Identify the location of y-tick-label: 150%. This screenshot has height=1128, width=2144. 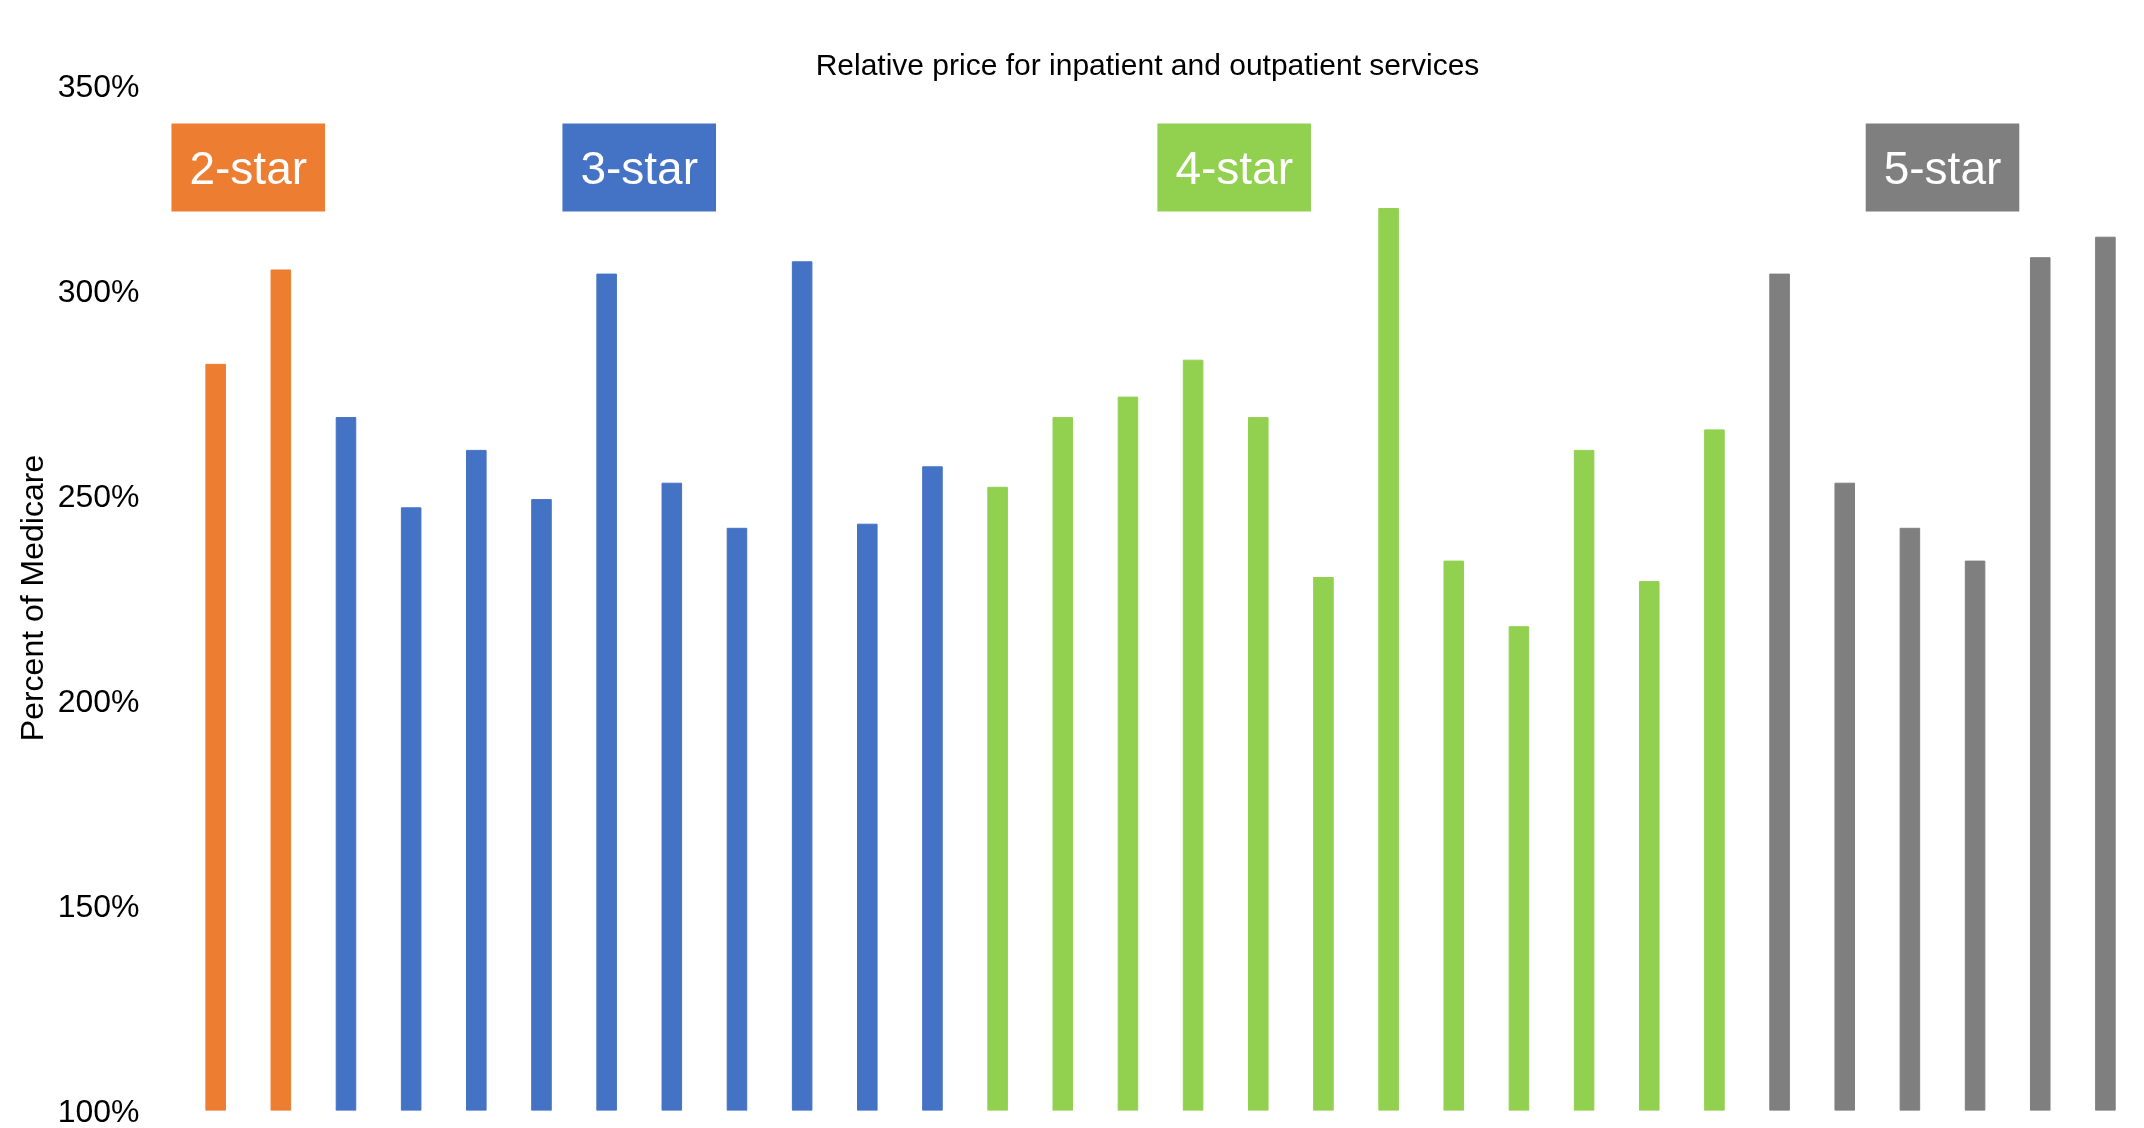
(98, 905).